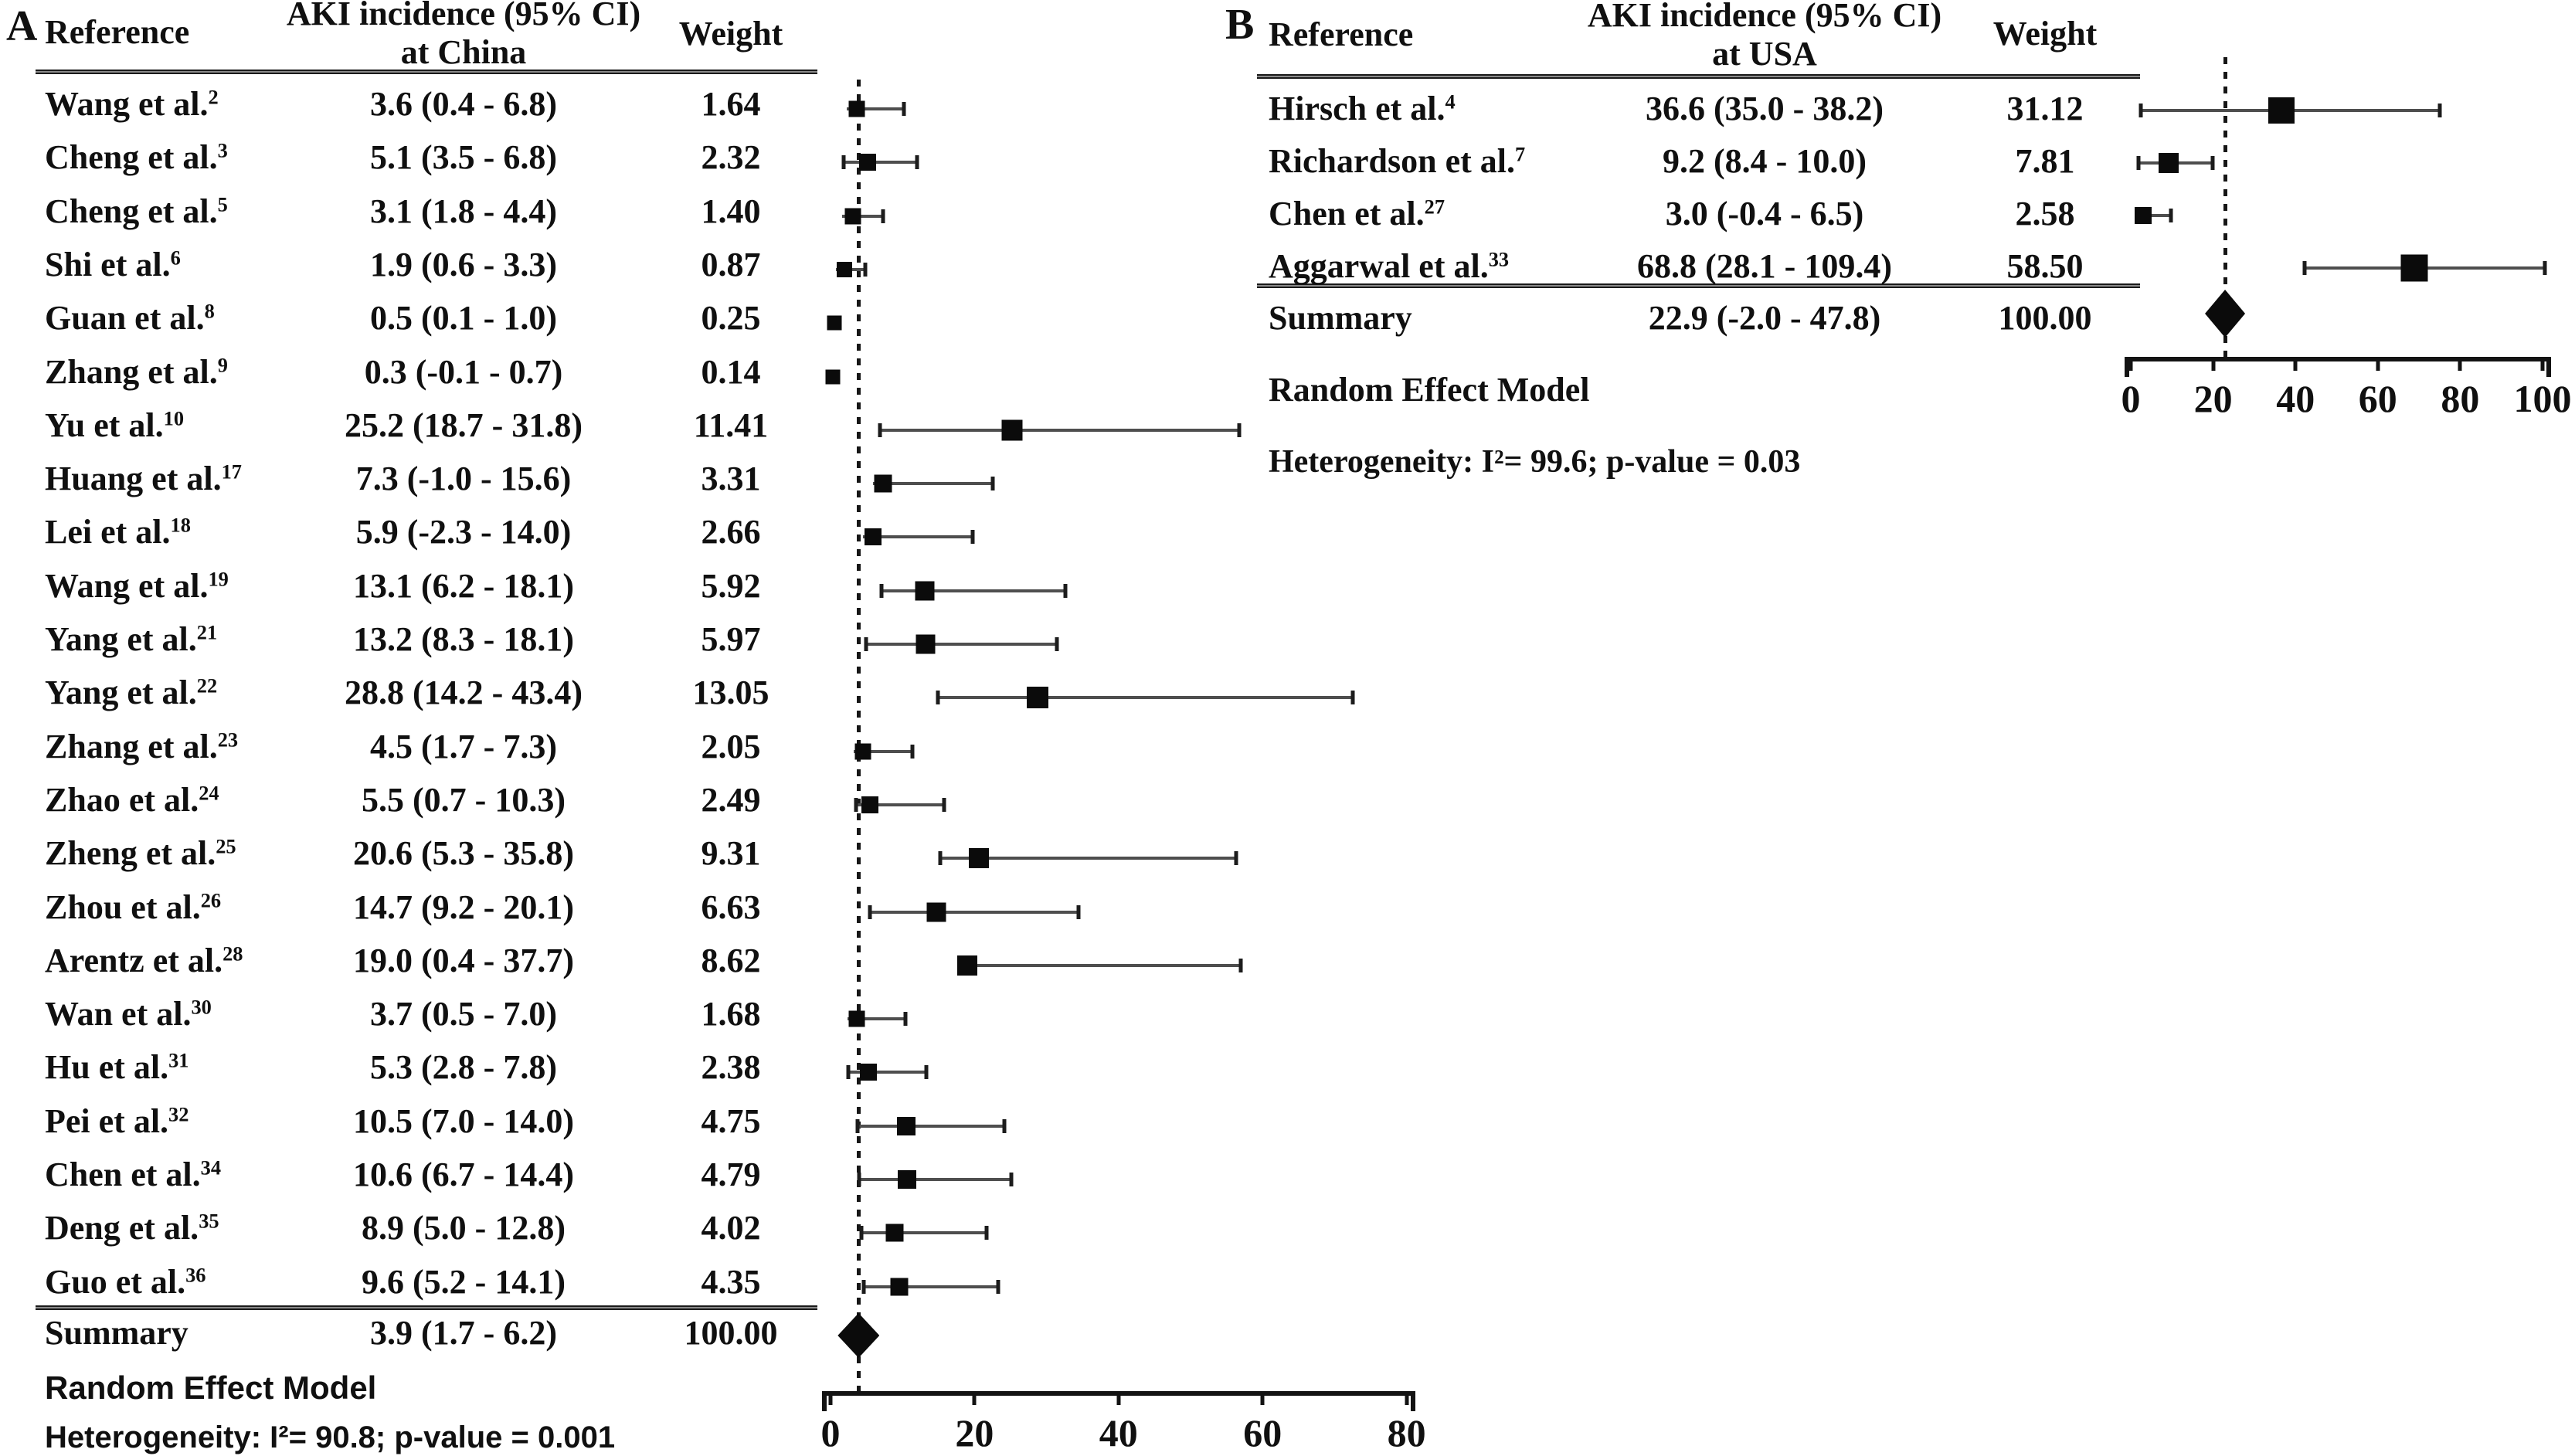 The height and width of the screenshot is (1456, 2575). I want to click on study-name: Yu et al., so click(104, 425).